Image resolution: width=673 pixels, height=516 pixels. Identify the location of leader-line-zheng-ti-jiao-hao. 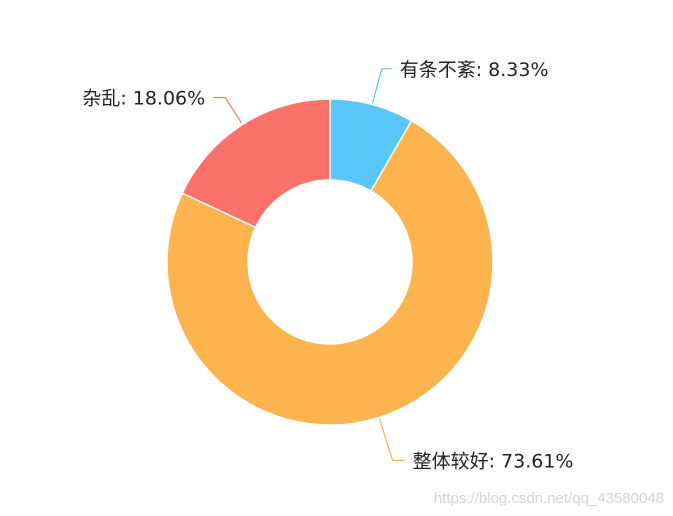
(392, 440).